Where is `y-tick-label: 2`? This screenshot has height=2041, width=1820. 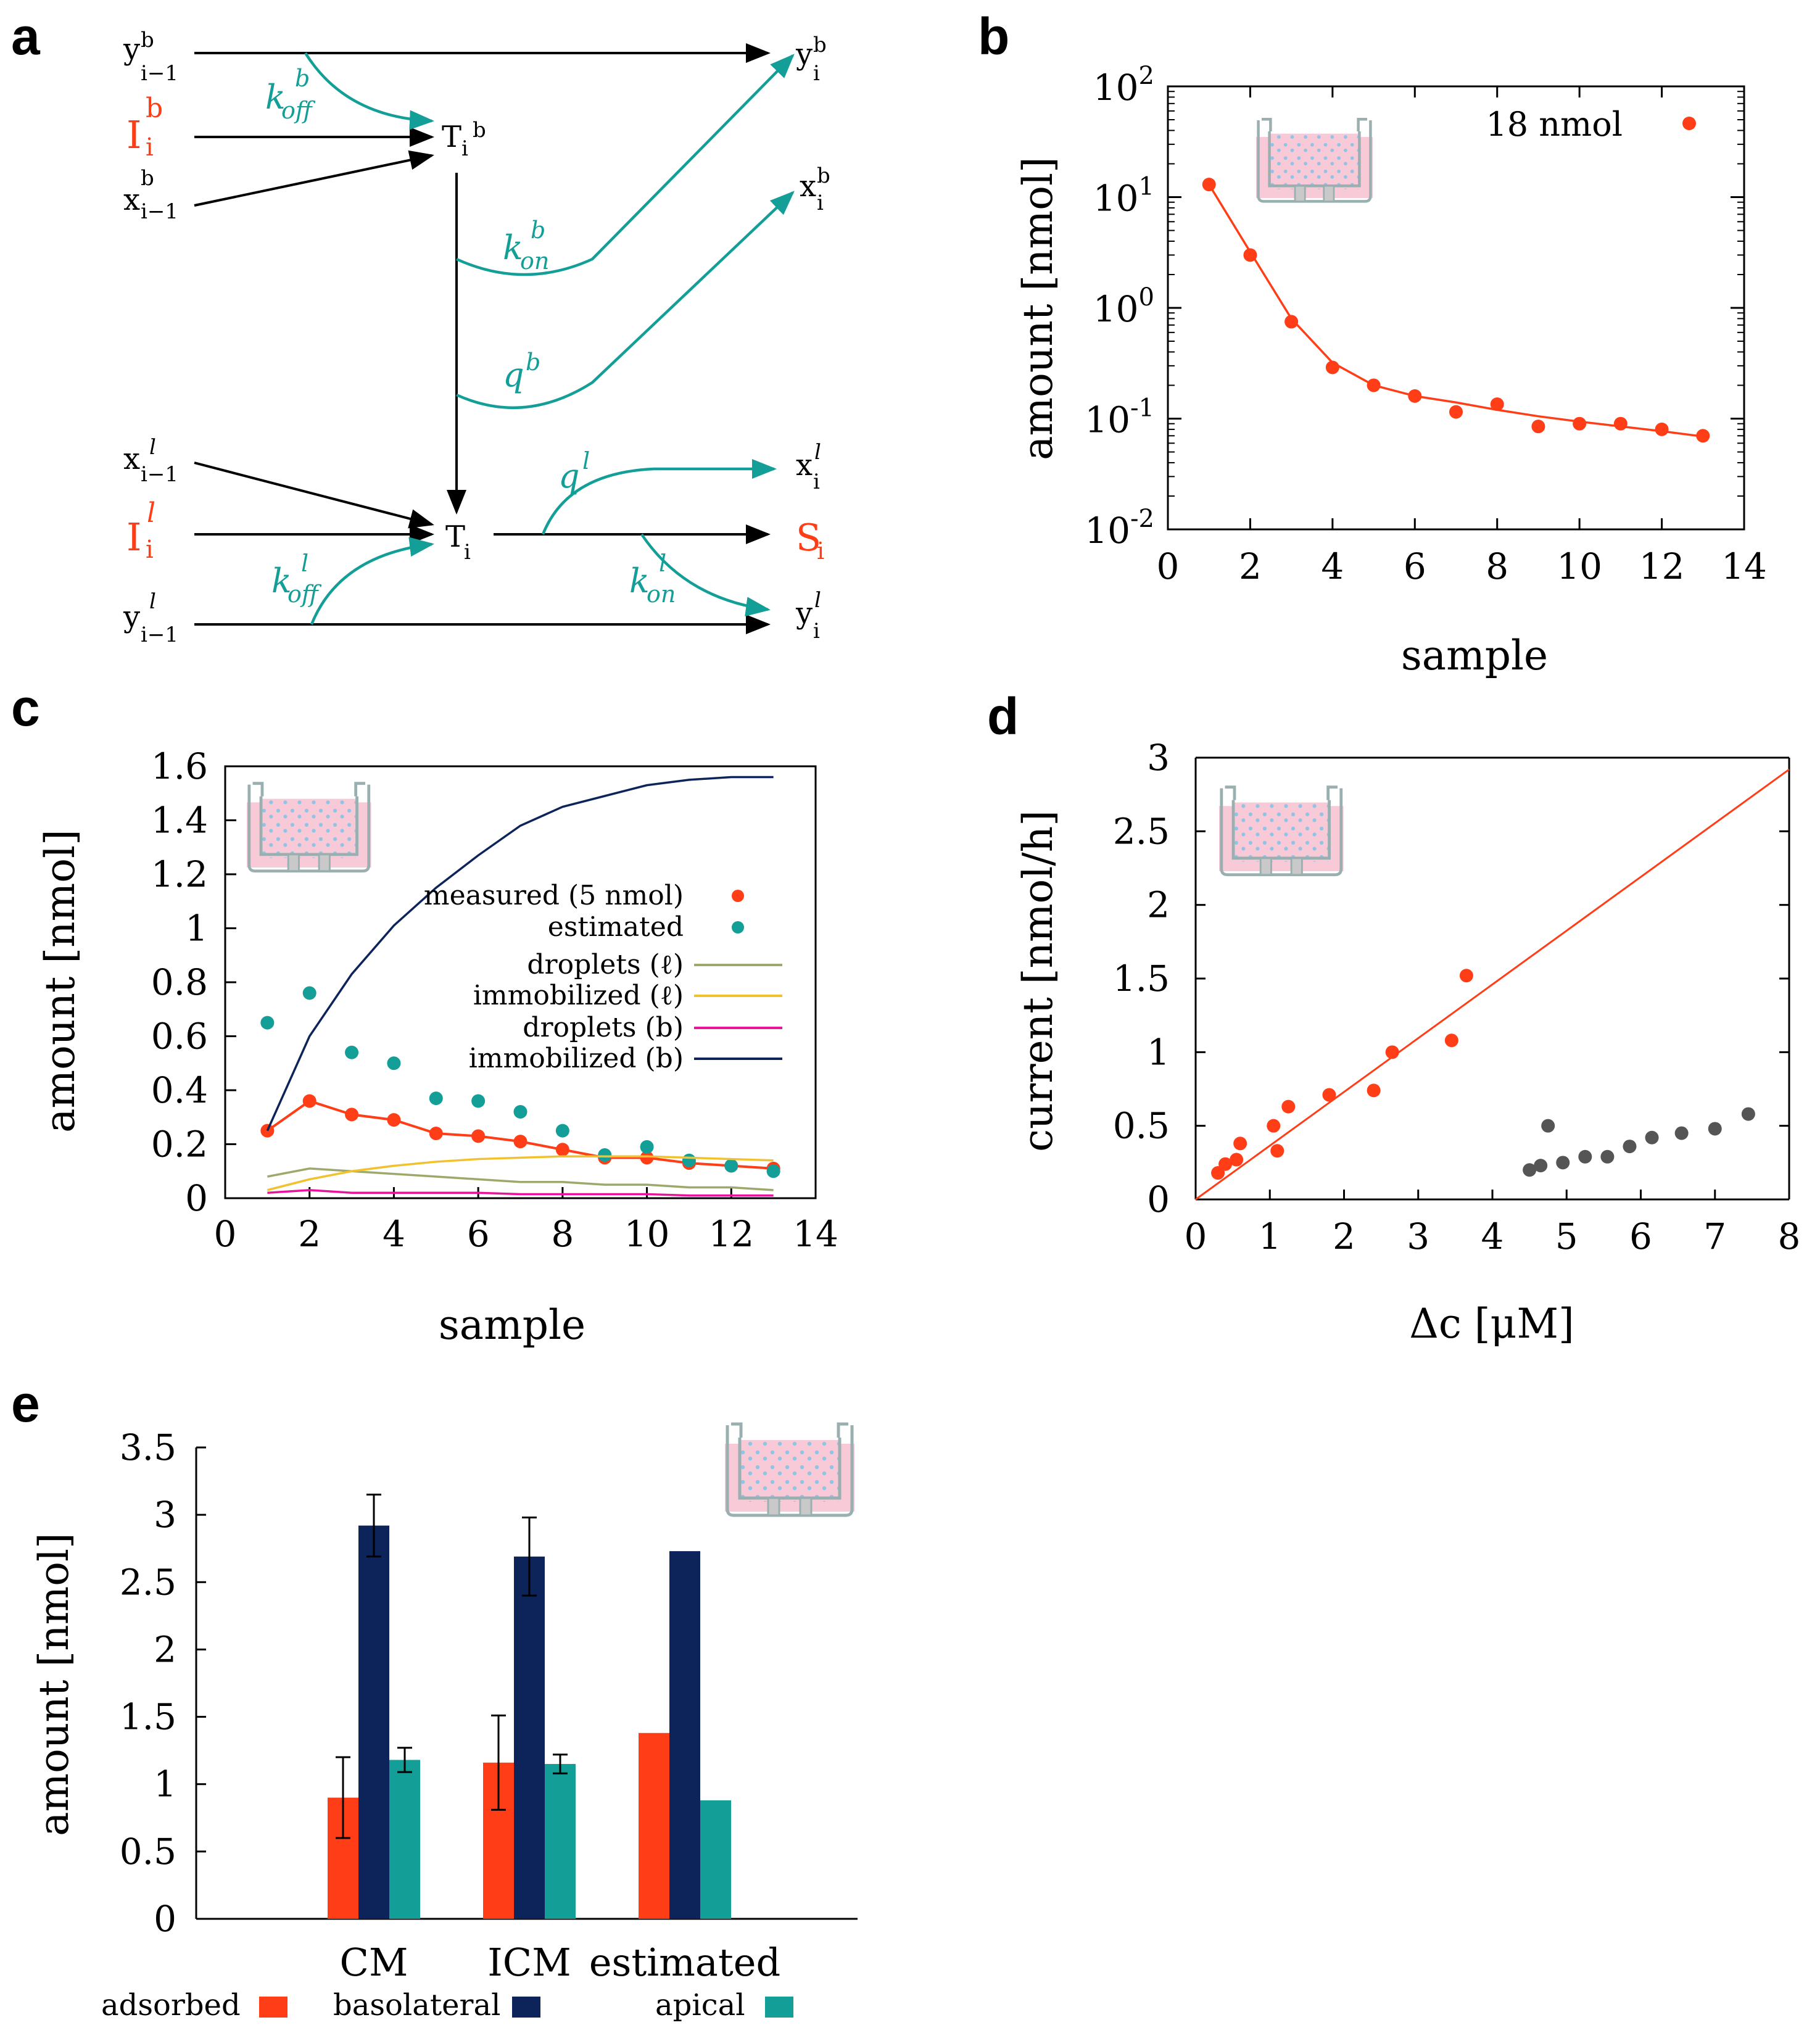 y-tick-label: 2 is located at coordinates (1159, 905).